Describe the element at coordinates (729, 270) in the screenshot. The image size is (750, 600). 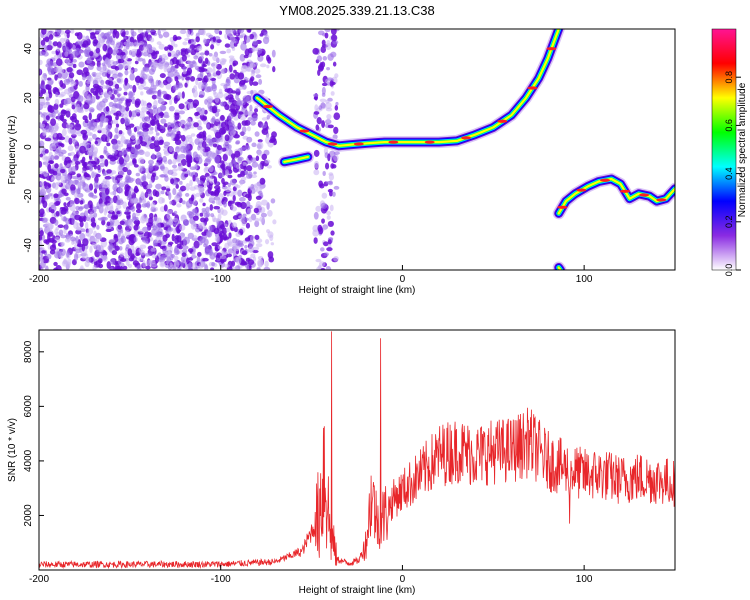
I see `colorbar-tick-label: 0.0` at that location.